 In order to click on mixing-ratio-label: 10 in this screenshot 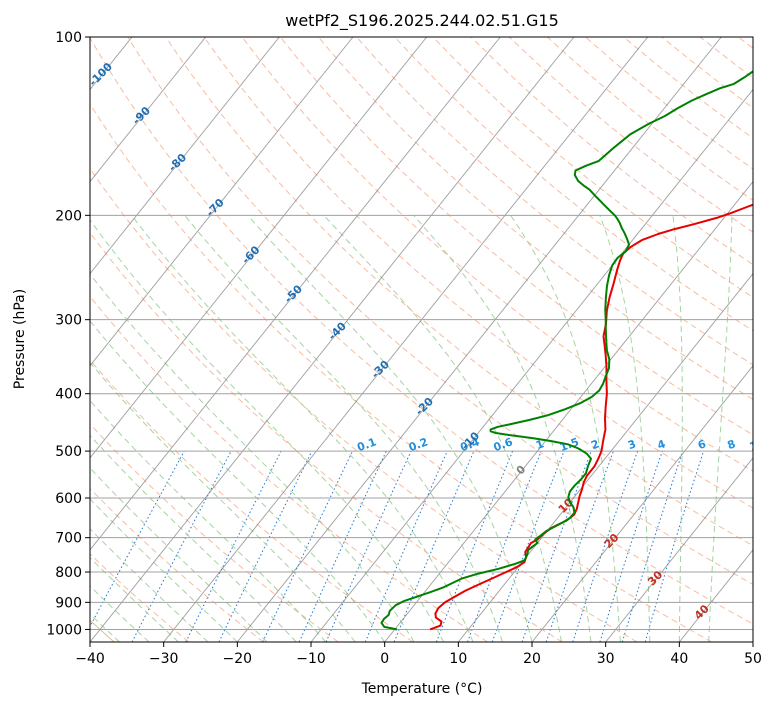, I will do `click(757, 445)`.